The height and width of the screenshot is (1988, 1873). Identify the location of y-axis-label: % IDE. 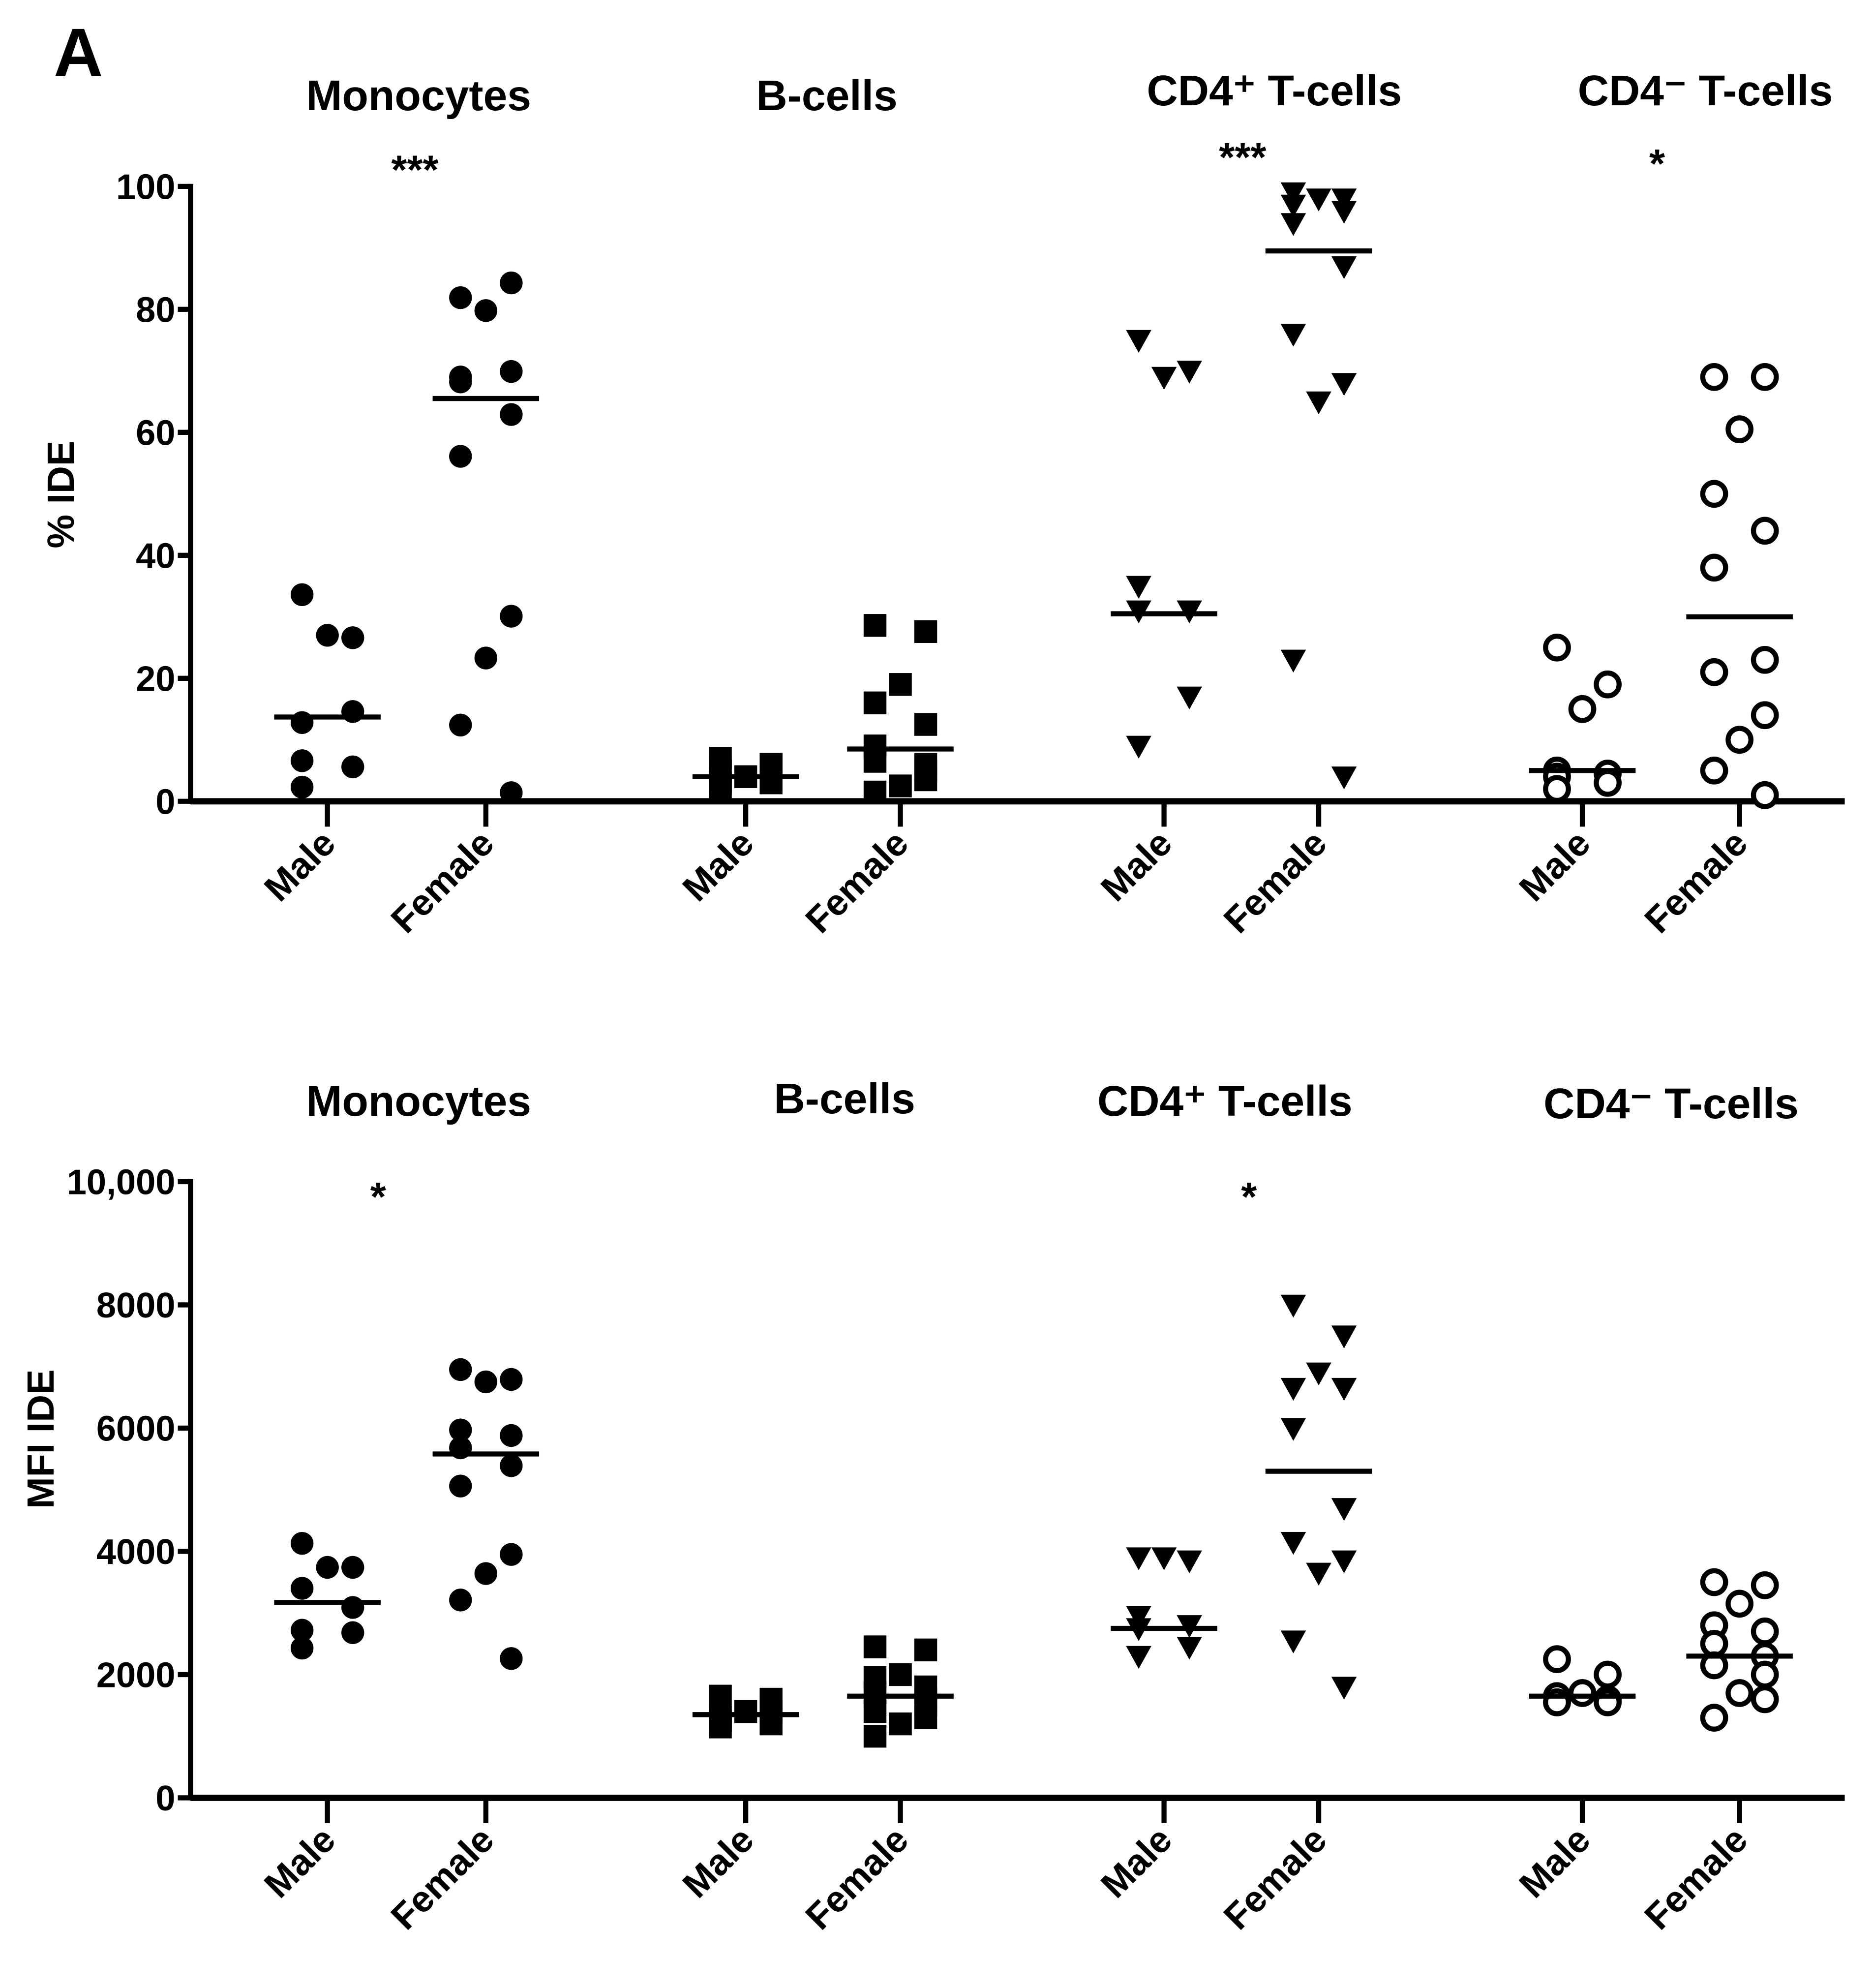
(61, 495).